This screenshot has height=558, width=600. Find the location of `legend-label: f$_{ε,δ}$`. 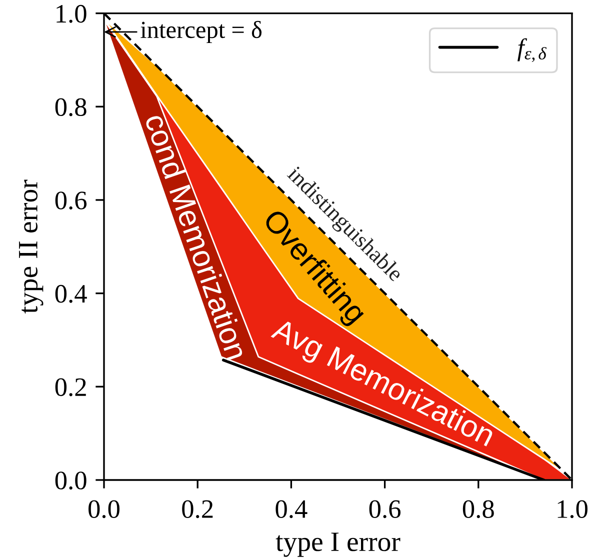

legend-label: f$_{ε,δ}$ is located at coordinates (532, 50).